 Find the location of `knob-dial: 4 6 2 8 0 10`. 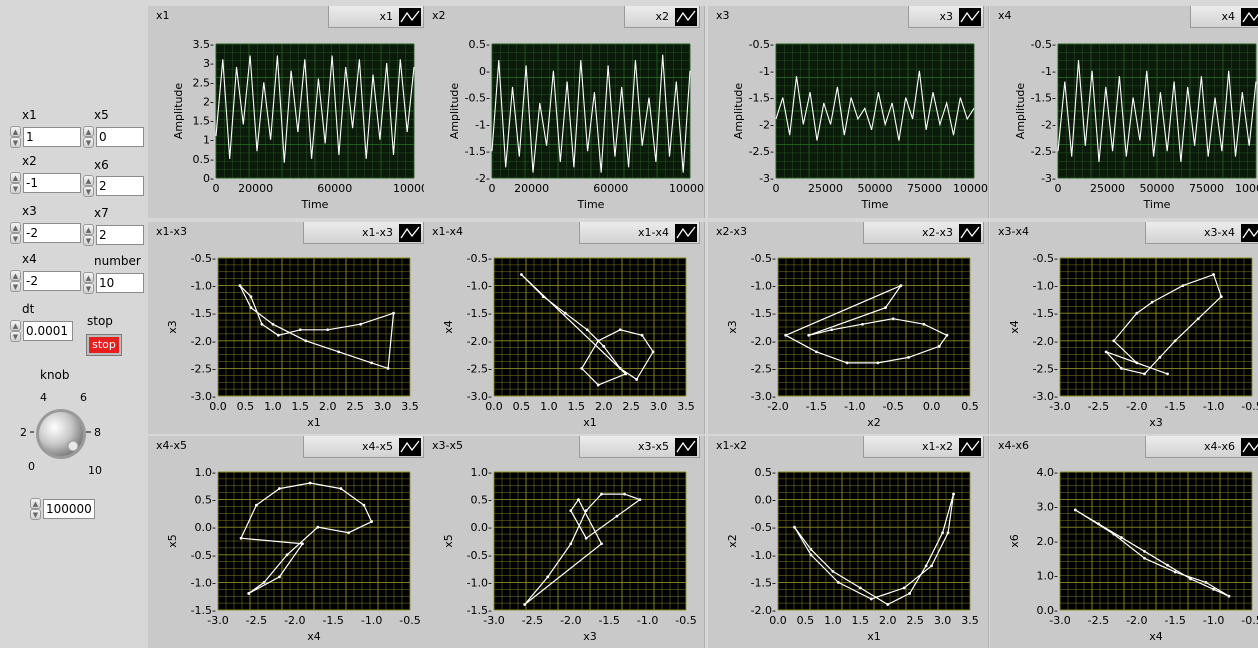

knob-dial: 4 6 2 8 0 10 is located at coordinates (68, 420).